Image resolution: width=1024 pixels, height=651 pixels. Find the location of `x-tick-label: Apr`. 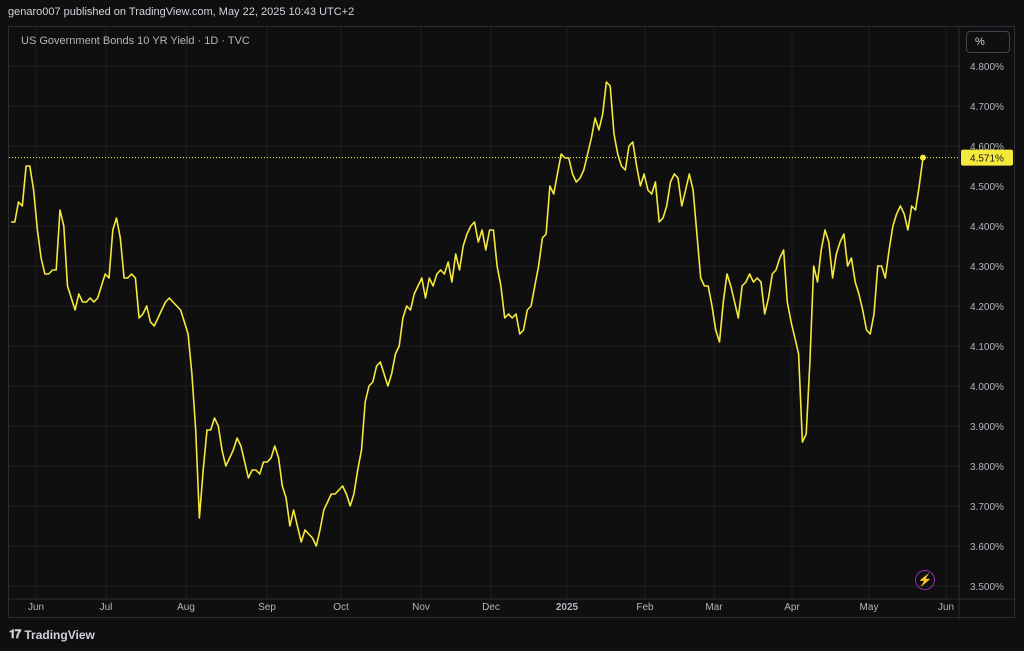

x-tick-label: Apr is located at coordinates (792, 607).